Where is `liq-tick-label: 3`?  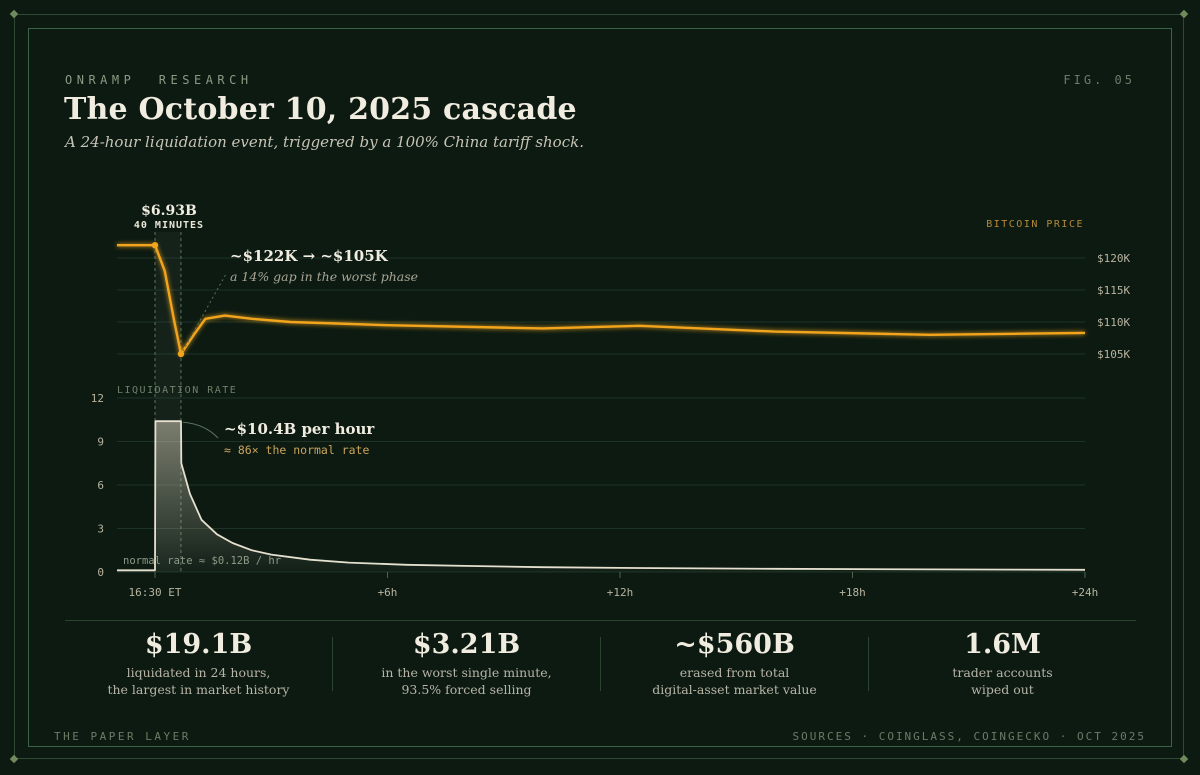 liq-tick-label: 3 is located at coordinates (100, 529).